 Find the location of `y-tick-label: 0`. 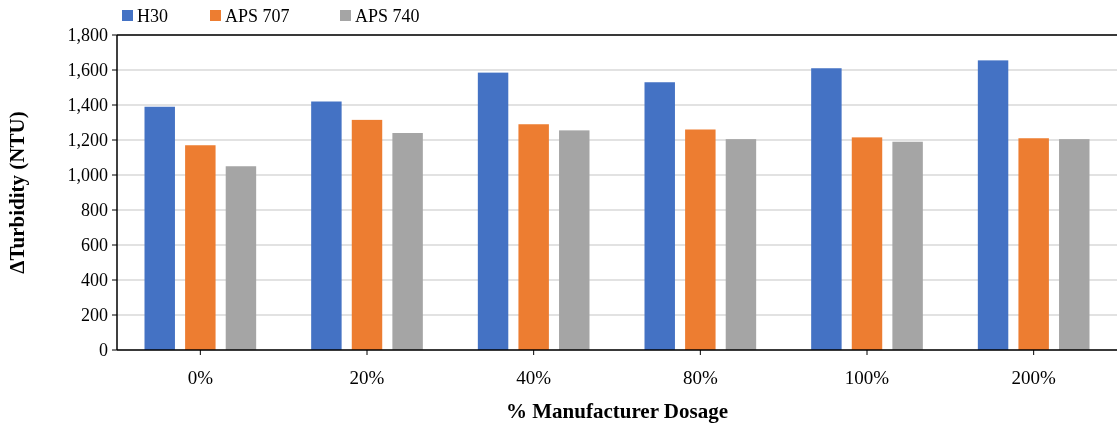

y-tick-label: 0 is located at coordinates (103, 350).